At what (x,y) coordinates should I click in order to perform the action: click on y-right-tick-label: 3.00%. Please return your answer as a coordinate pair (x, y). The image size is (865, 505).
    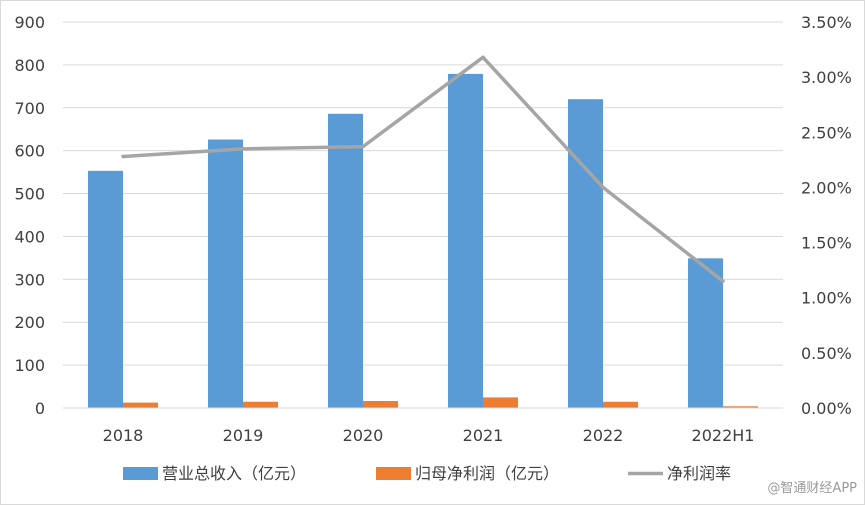
    Looking at the image, I should click on (826, 77).